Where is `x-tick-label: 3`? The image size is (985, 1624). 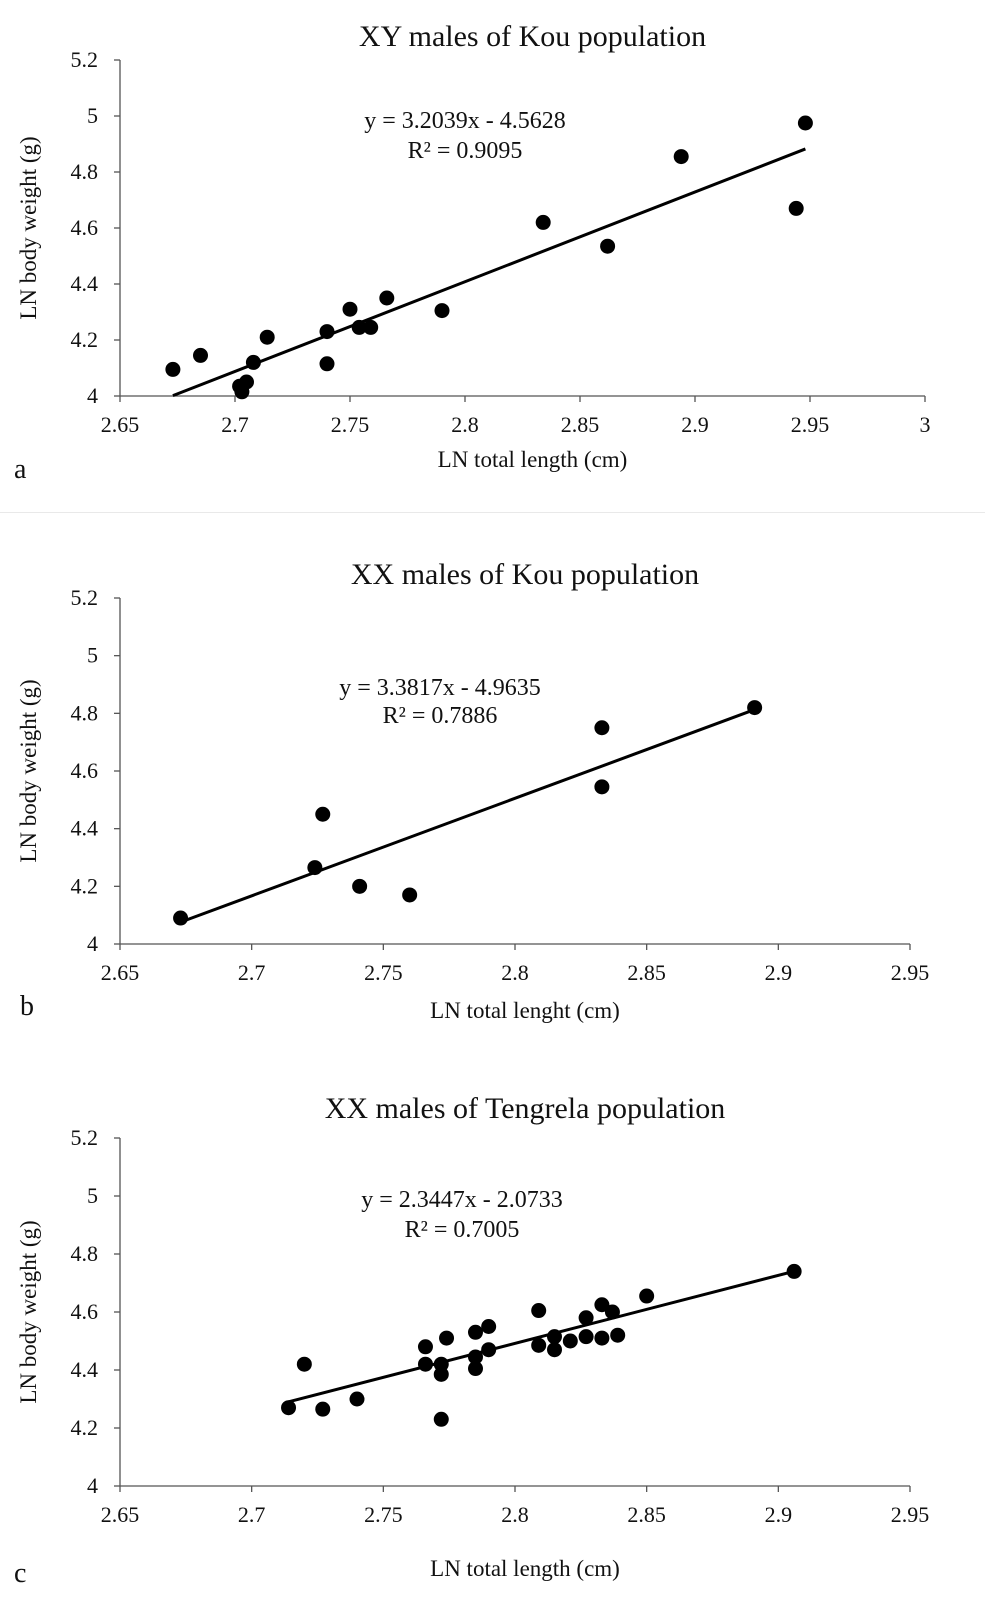
x-tick-label: 3 is located at coordinates (925, 424).